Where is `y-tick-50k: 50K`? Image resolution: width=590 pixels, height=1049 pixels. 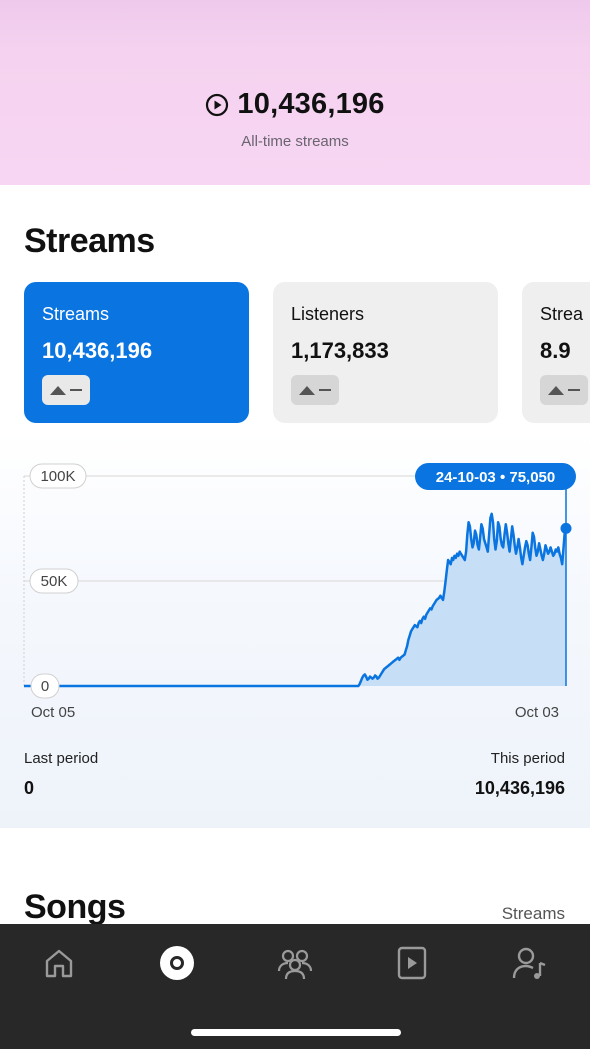 y-tick-50k: 50K is located at coordinates (54, 581).